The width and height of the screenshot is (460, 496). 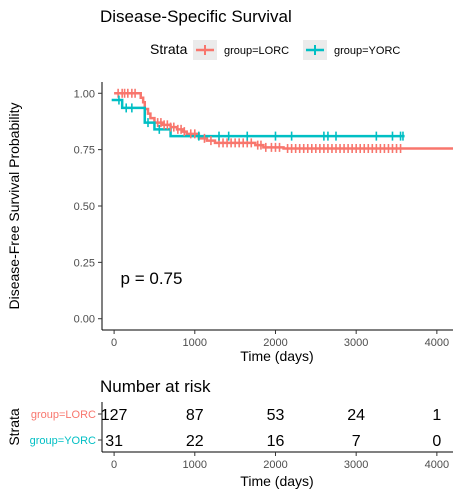 What do you see at coordinates (14, 427) in the screenshot?
I see `risk-table-strata-label: Strata` at bounding box center [14, 427].